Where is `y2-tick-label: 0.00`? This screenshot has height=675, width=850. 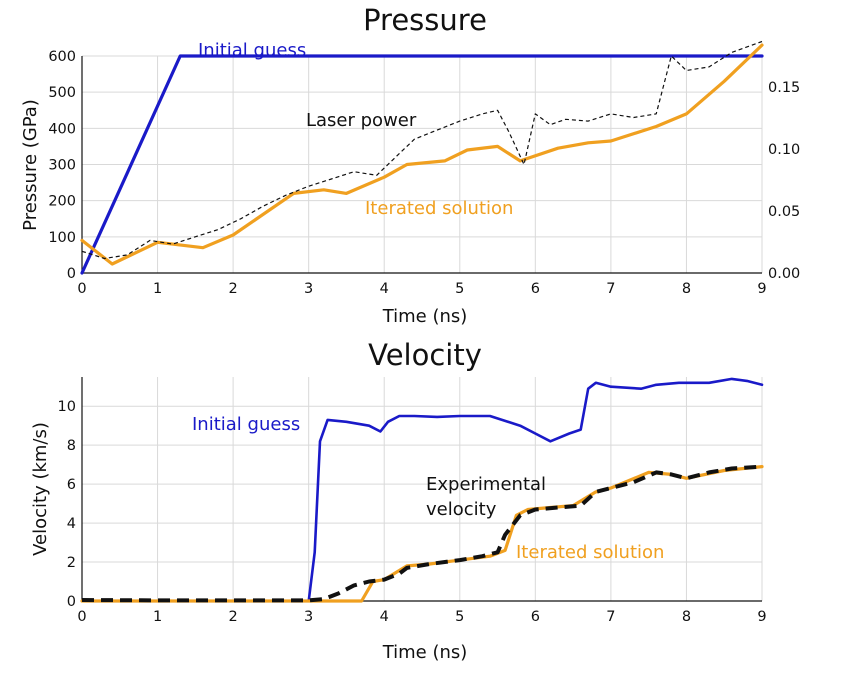 y2-tick-label: 0.00 is located at coordinates (784, 274).